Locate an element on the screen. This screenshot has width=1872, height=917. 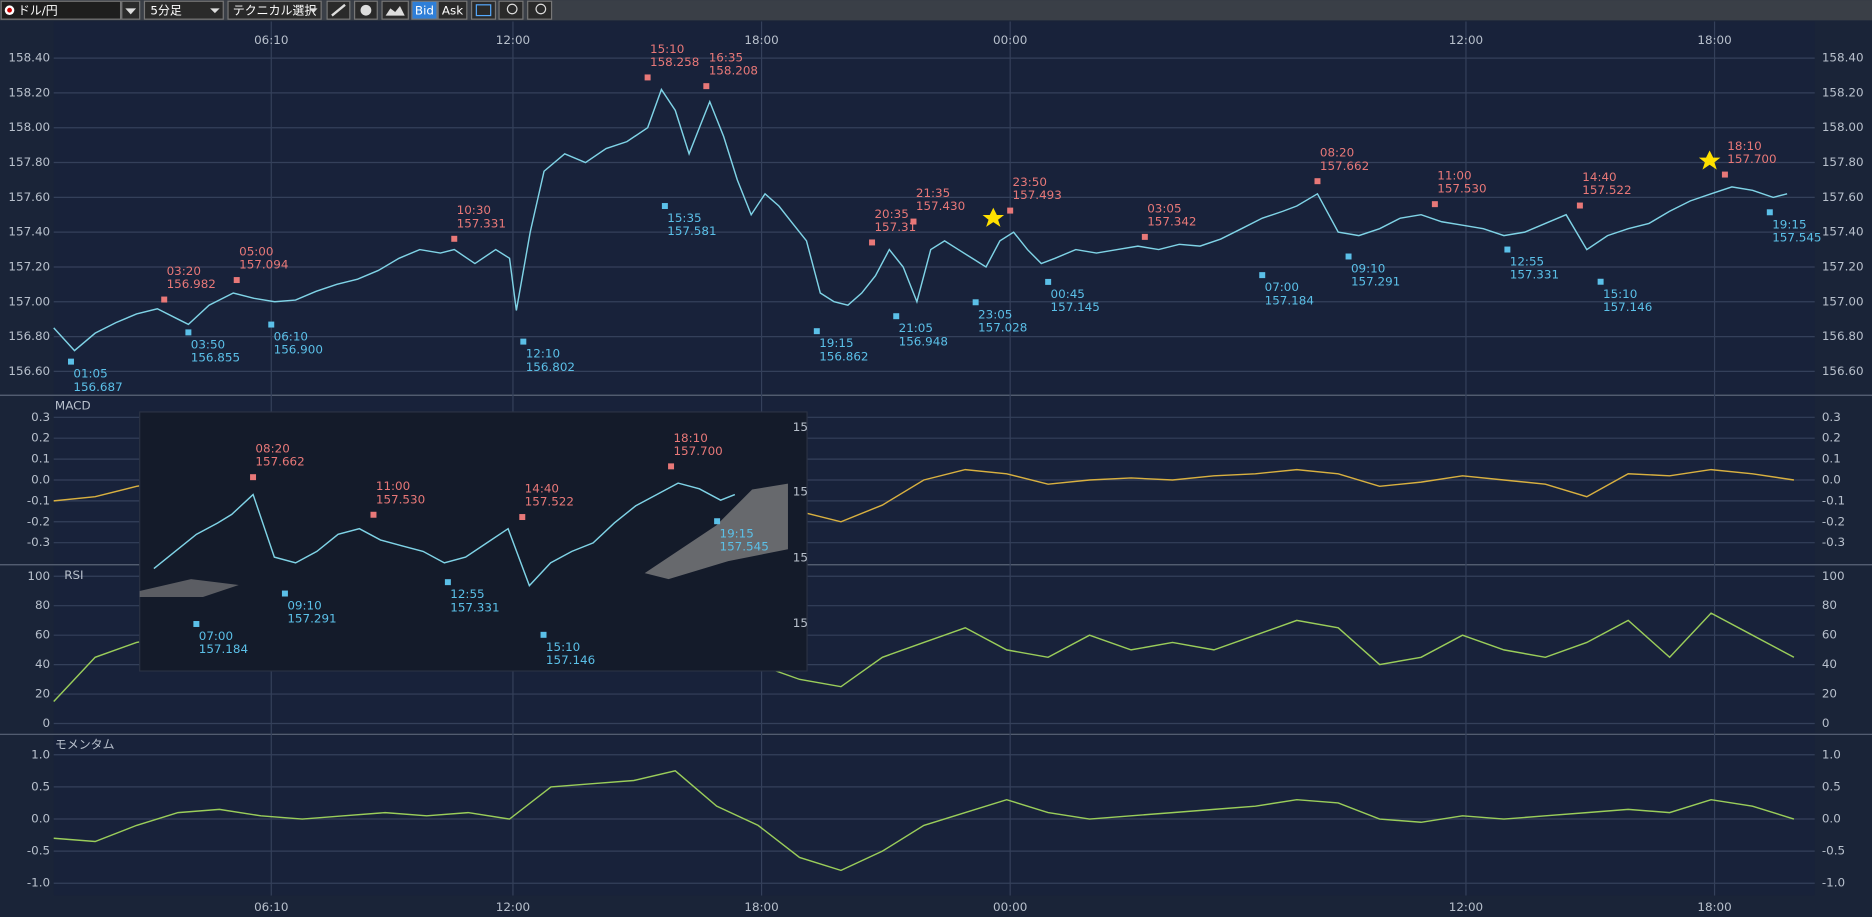
zoom-out-button is located at coordinates (511, 10).